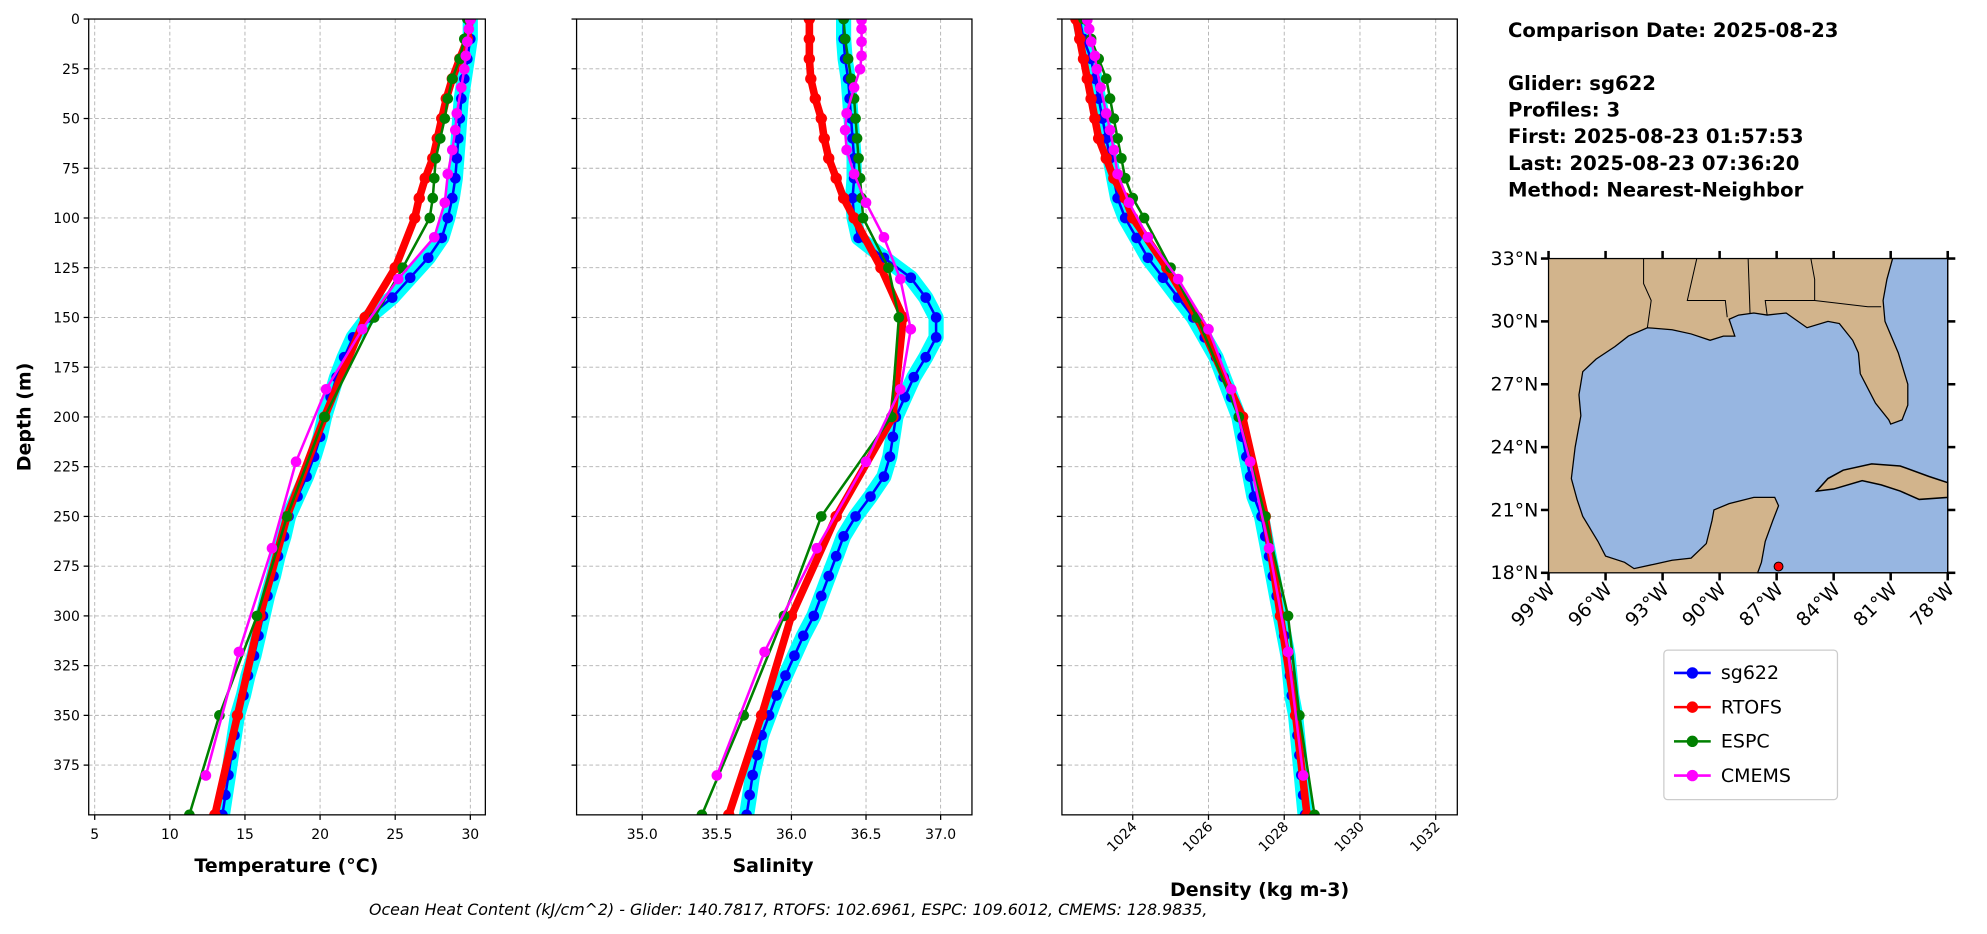  I want to click on map-frame, so click(1748, 415).